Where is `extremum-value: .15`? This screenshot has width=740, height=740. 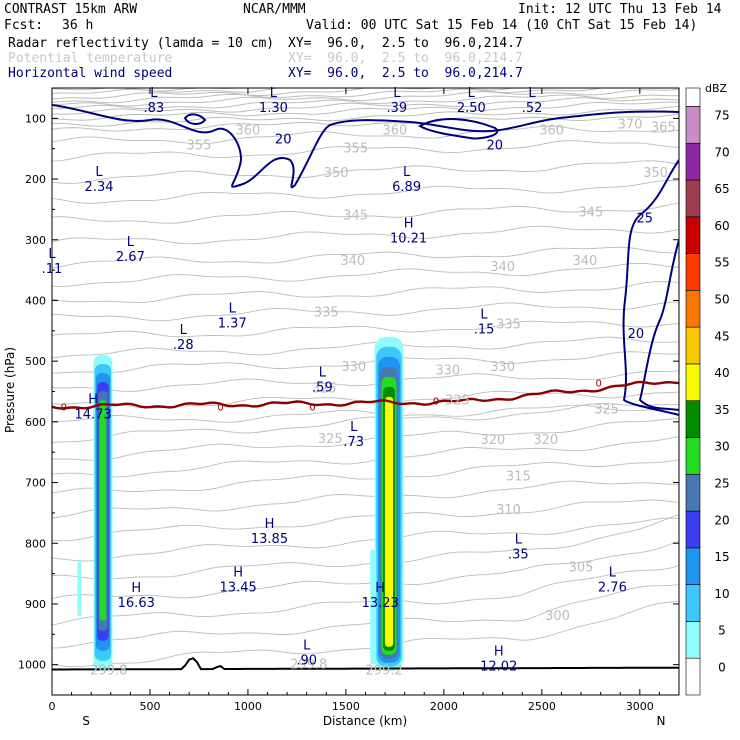
extremum-value: .15 is located at coordinates (484, 330).